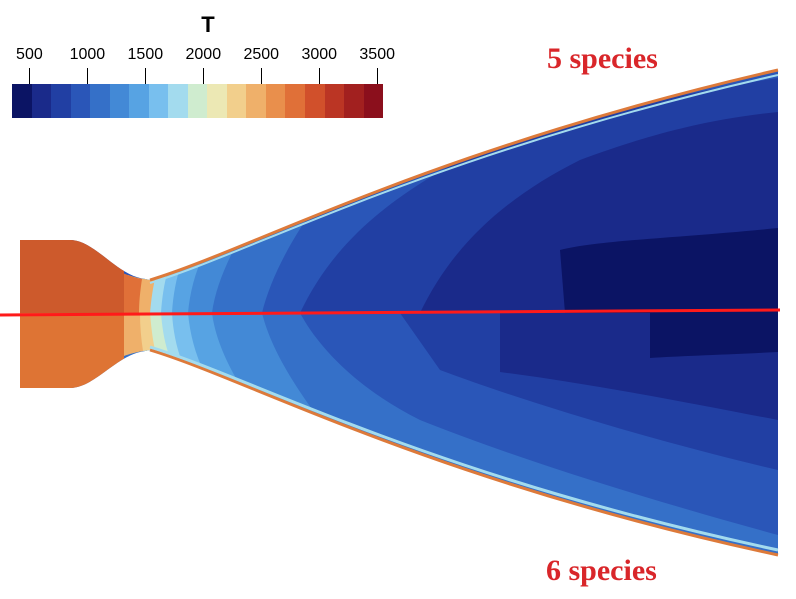  What do you see at coordinates (602, 58) in the screenshot?
I see `label-5-species: 5 species` at bounding box center [602, 58].